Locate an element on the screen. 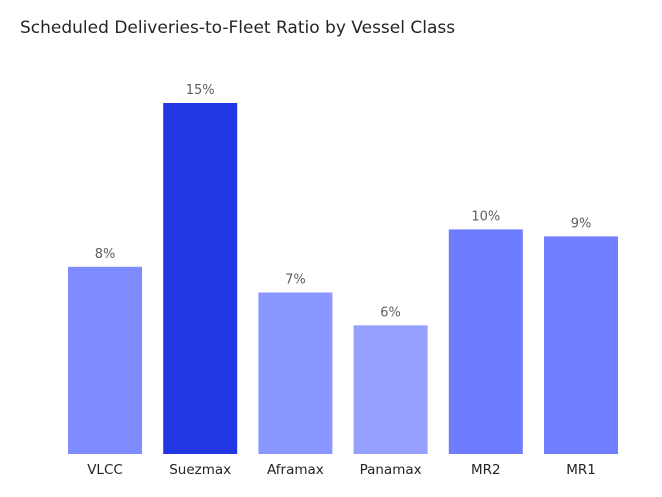 Image resolution: width=662 pixels, height=497 pixels. data-label-aframax: 7% is located at coordinates (295, 280).